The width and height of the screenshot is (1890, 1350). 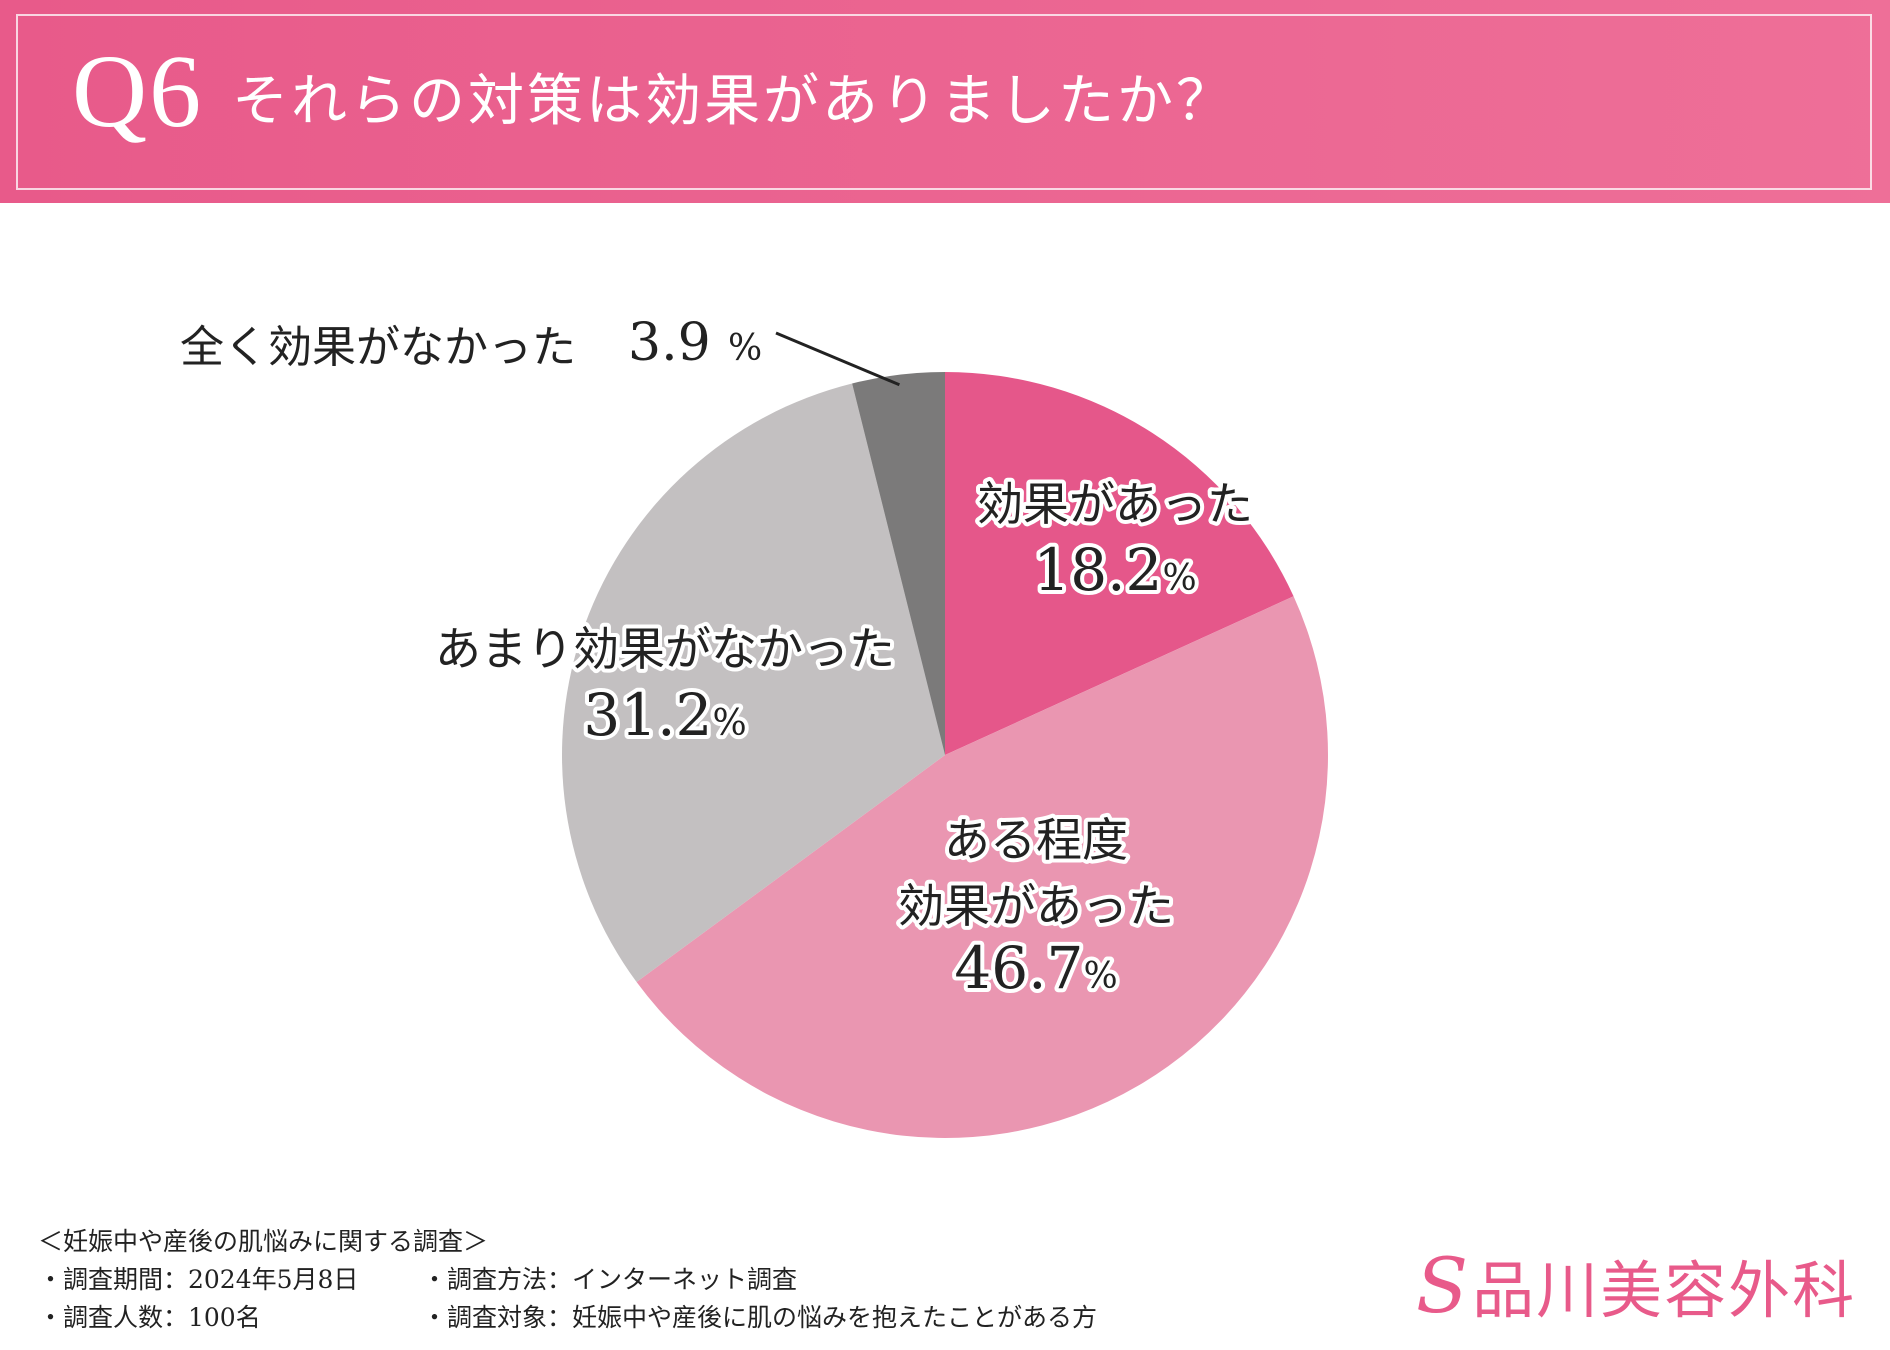 I want to click on brand-name: 品川美容外科, so click(x=1664, y=1290).